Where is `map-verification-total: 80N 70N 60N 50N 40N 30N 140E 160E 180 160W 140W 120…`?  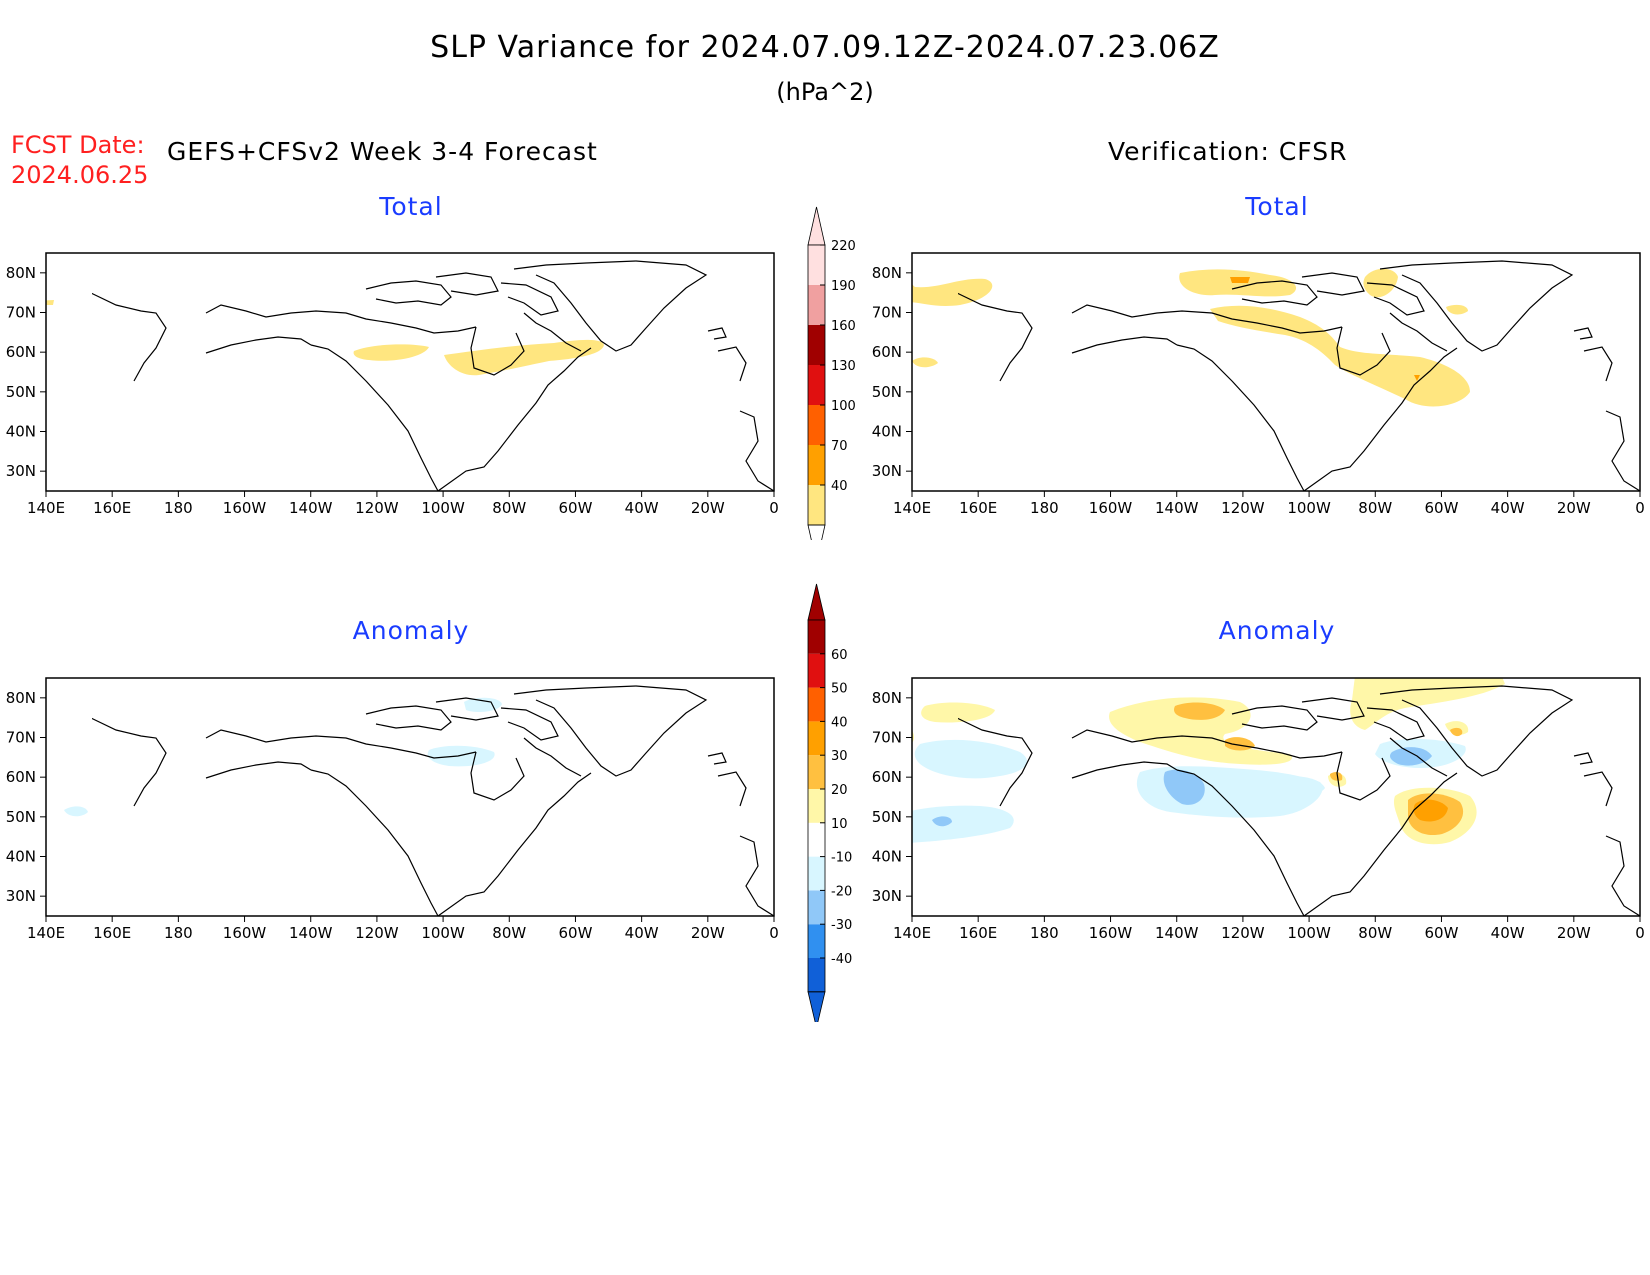 map-verification-total: 80N 70N 60N 50N 40N 30N 140E 160E 180 160W 140W 120… is located at coordinates (1258, 384).